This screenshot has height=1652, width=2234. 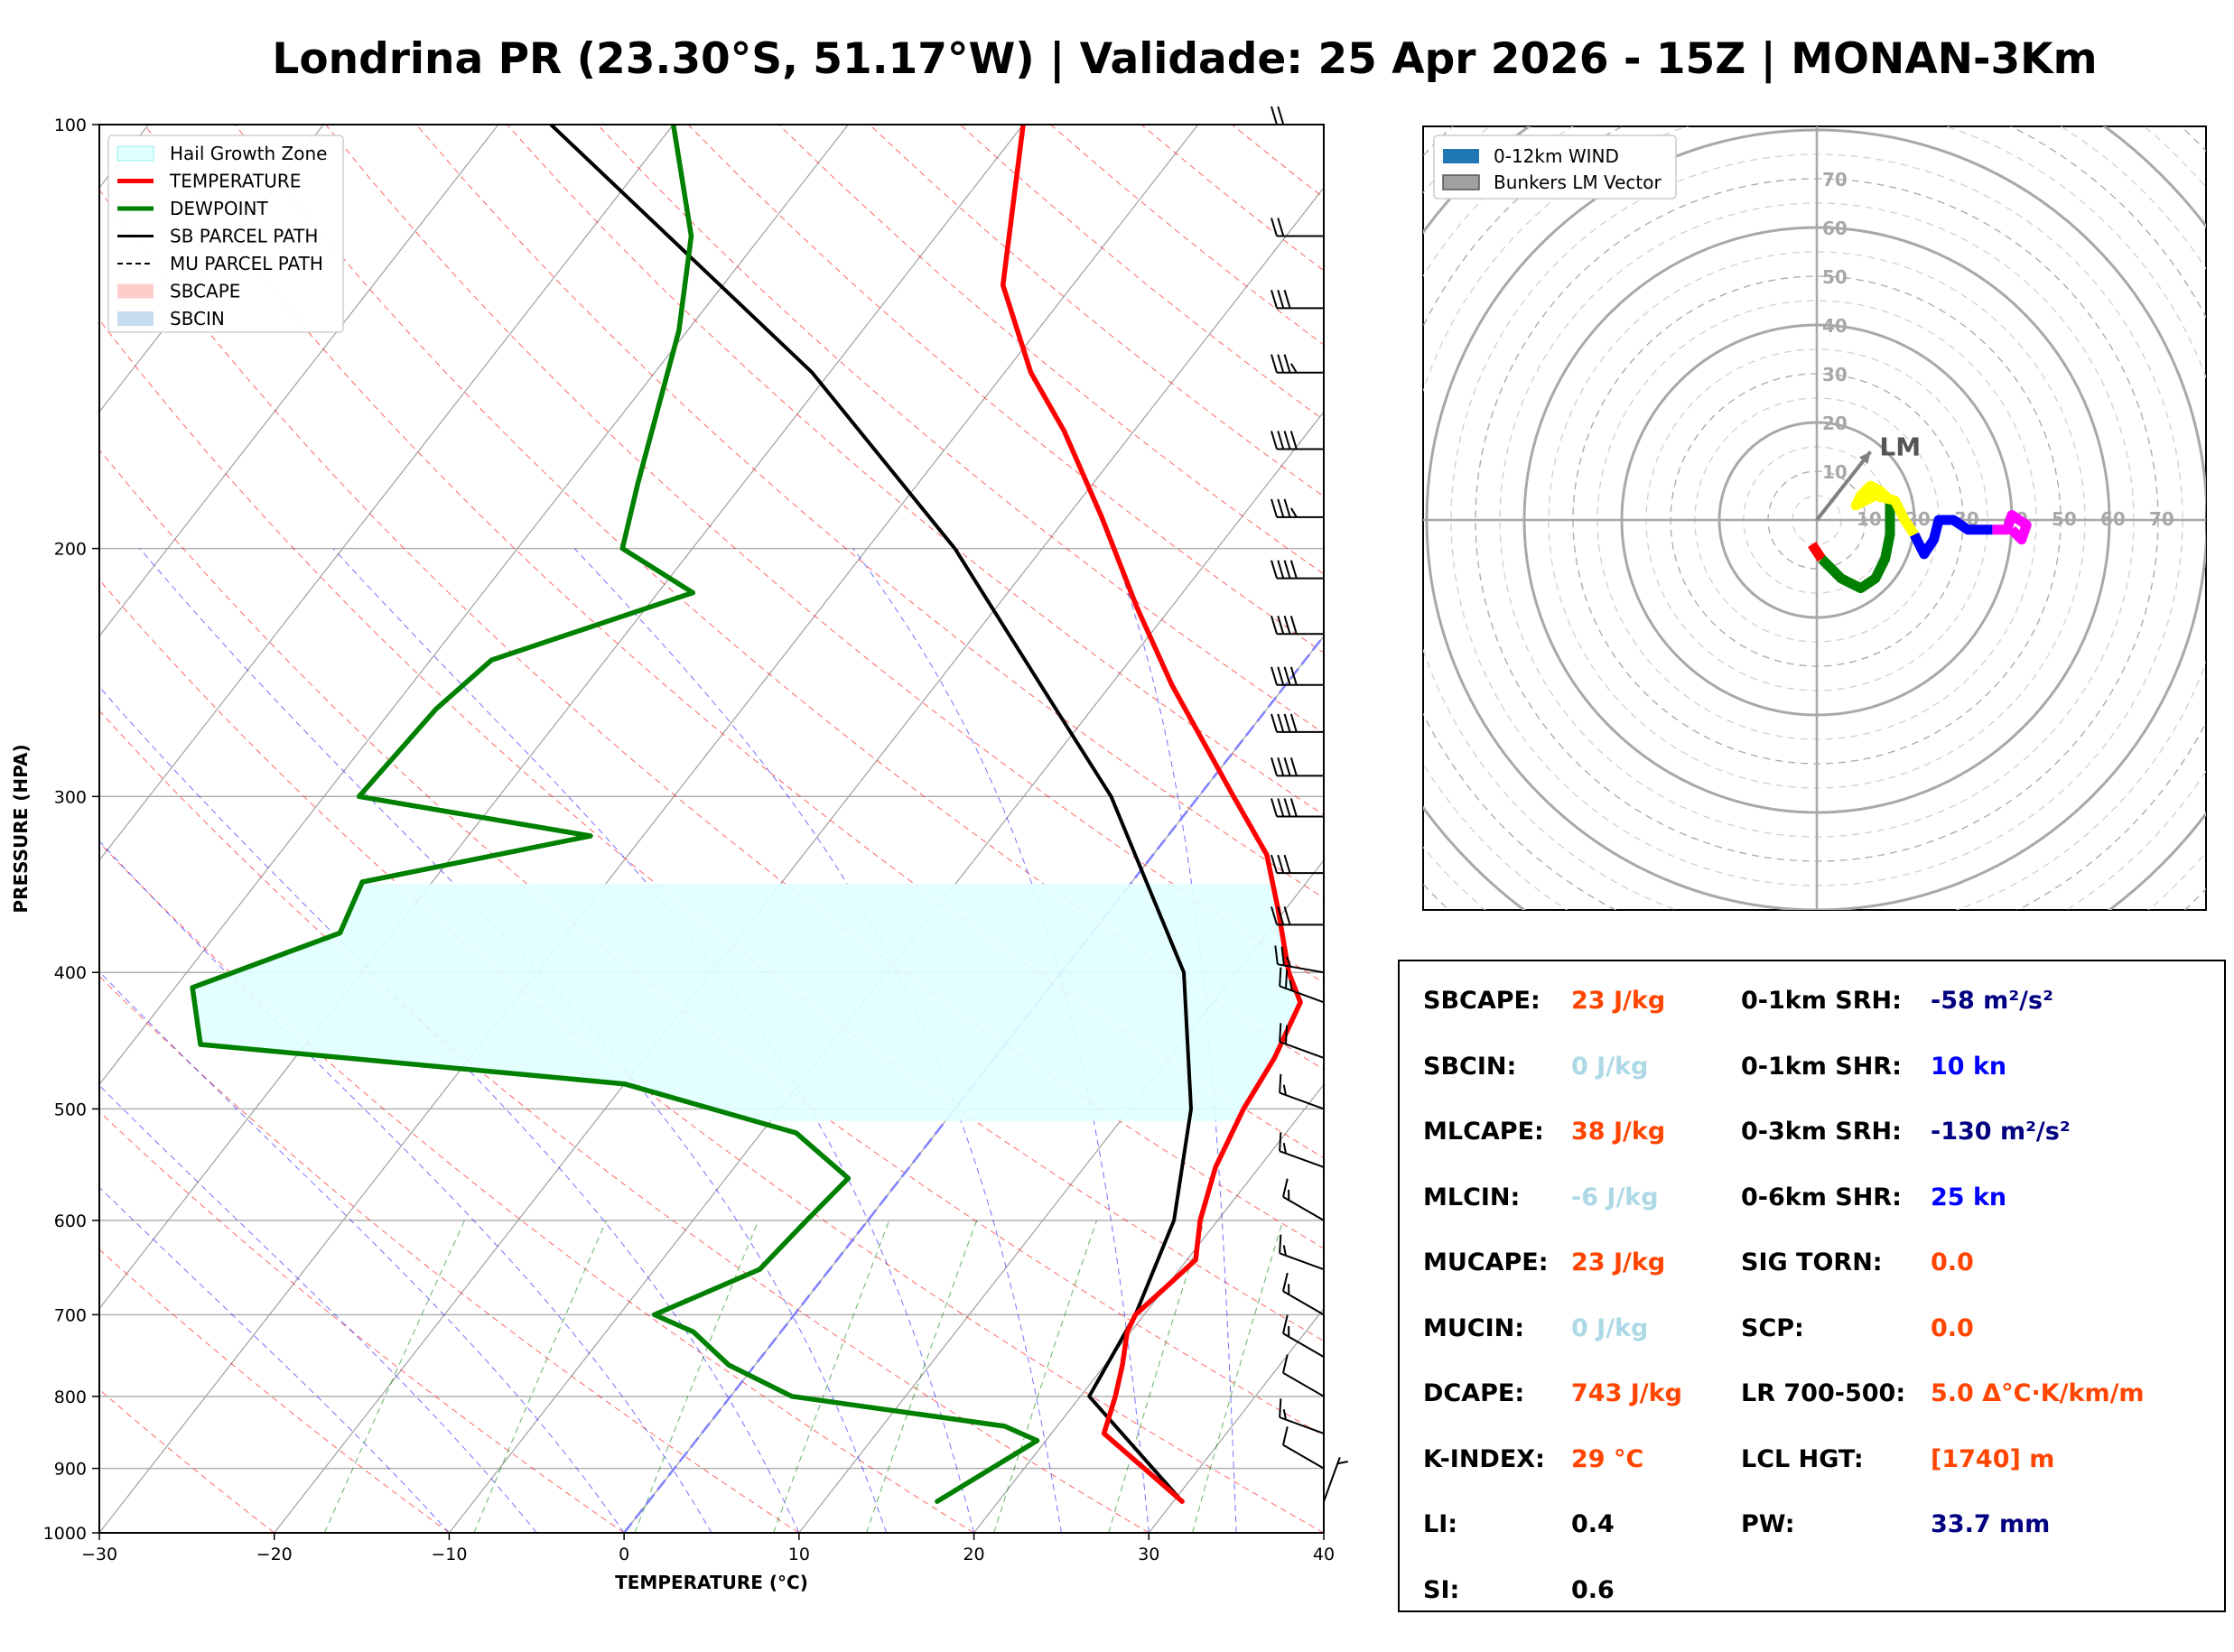 What do you see at coordinates (1440, 1524) in the screenshot?
I see `stat-label: LI:` at bounding box center [1440, 1524].